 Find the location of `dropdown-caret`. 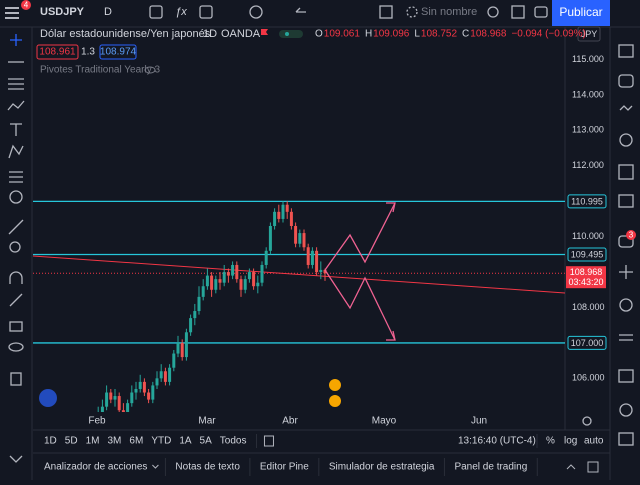

dropdown-caret is located at coordinates (155, 466).